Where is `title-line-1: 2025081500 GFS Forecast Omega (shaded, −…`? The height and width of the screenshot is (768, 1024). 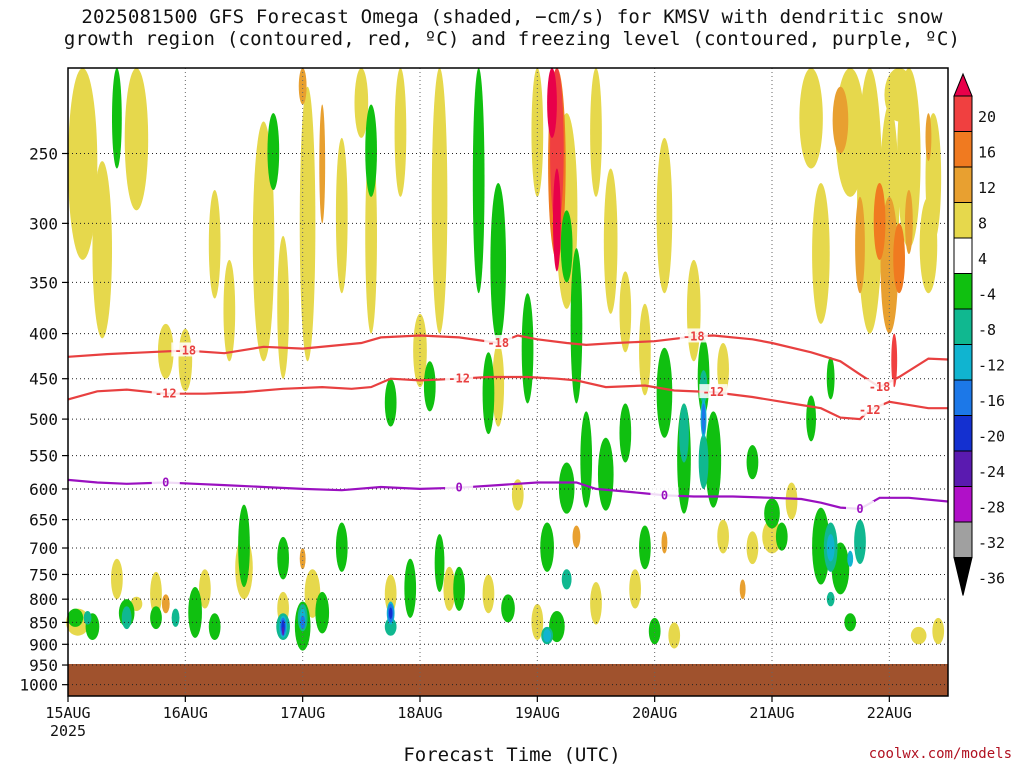
title-line-1: 2025081500 GFS Forecast Omega (shaded, −… is located at coordinates (512, 17).